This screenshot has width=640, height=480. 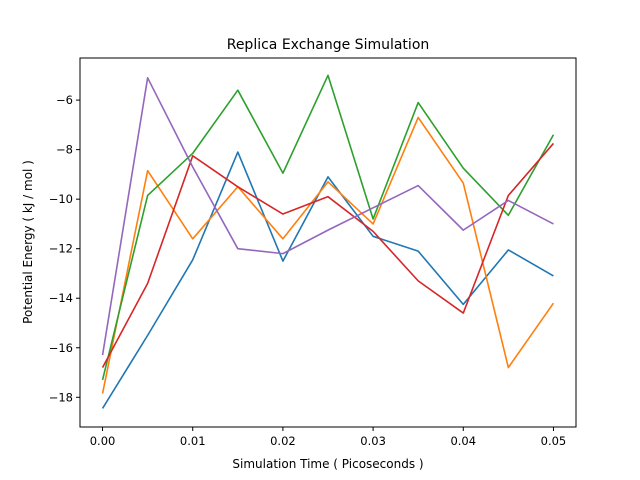 What do you see at coordinates (463, 441) in the screenshot?
I see `x-tick-label: 0.04` at bounding box center [463, 441].